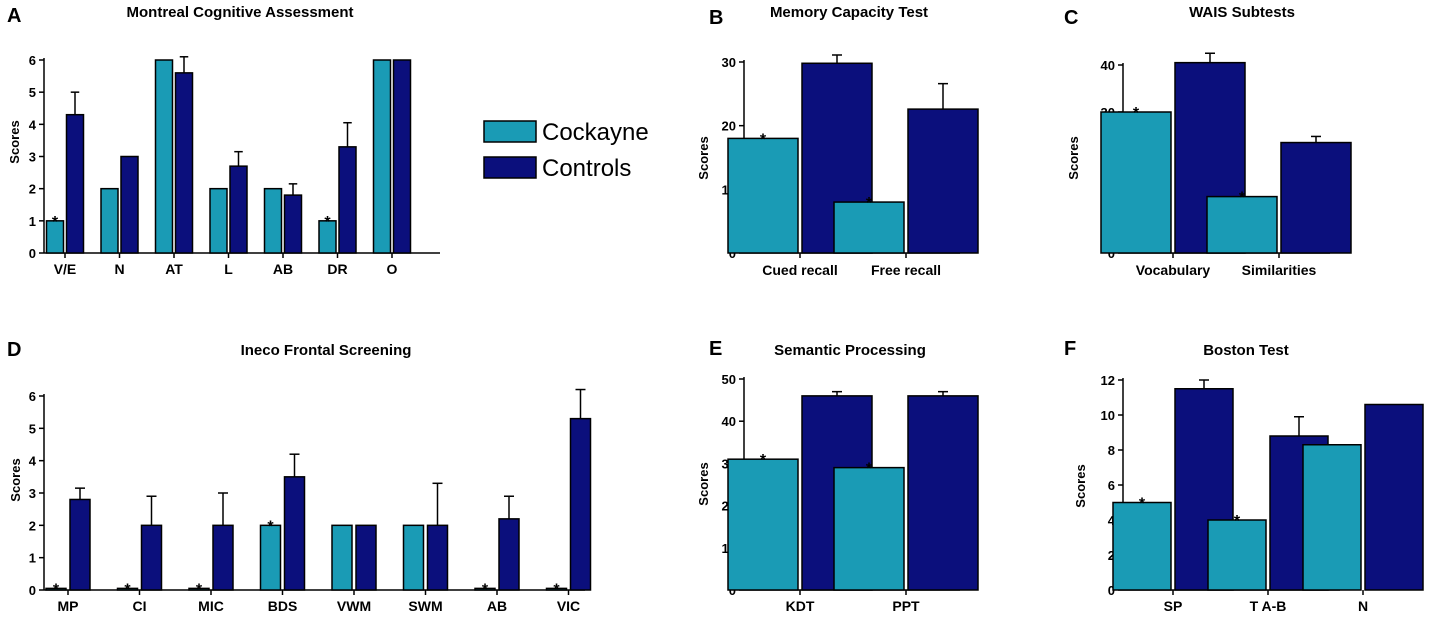 The height and width of the screenshot is (617, 1439). What do you see at coordinates (729, 126) in the screenshot?
I see `y-tick-label: 20` at bounding box center [729, 126].